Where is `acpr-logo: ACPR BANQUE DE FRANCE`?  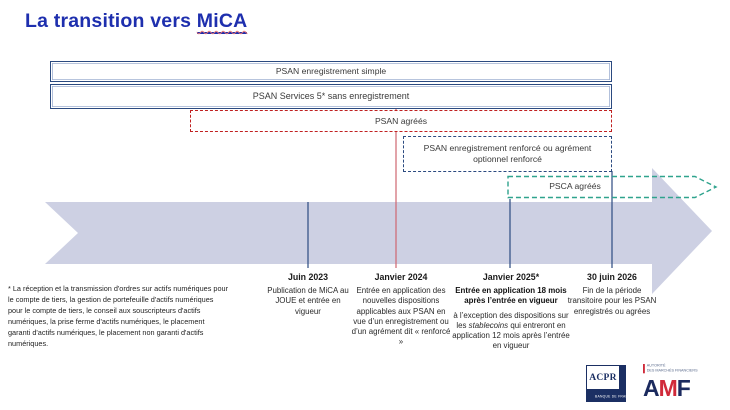
acpr-logo: ACPR BANQUE DE FRANCE is located at coordinates (610, 383).